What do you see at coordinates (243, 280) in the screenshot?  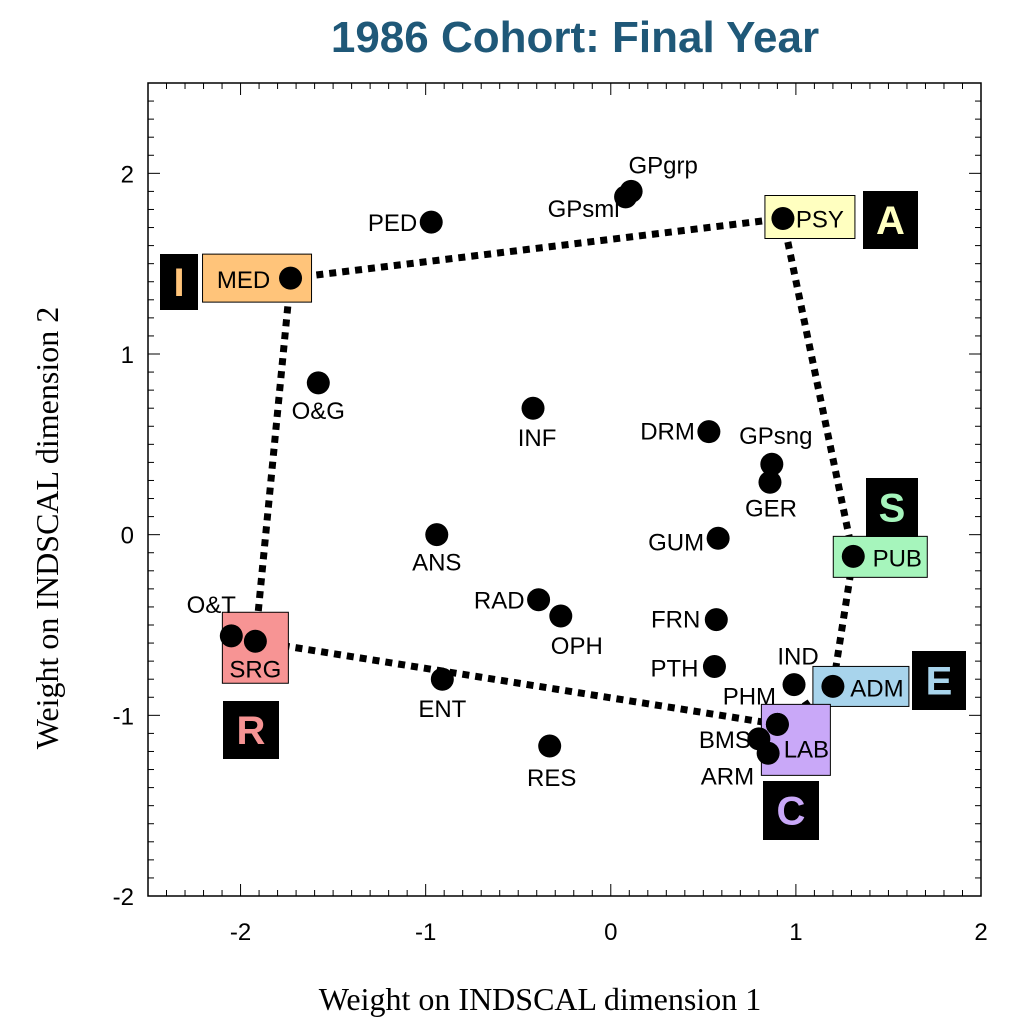 I see `box-label-med: MED` at bounding box center [243, 280].